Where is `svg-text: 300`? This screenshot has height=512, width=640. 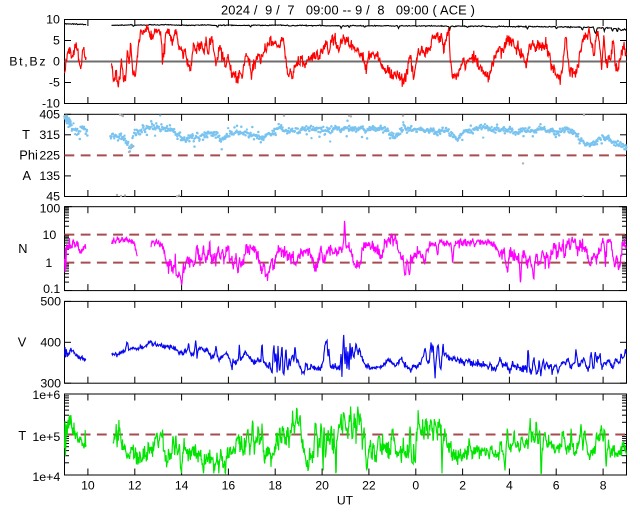 svg-text: 300 is located at coordinates (50, 383).